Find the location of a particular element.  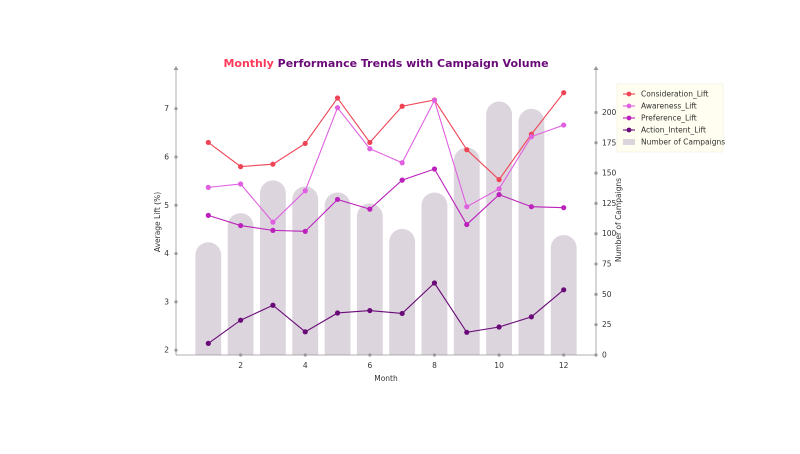

y-axis-arrow is located at coordinates (176, 68).